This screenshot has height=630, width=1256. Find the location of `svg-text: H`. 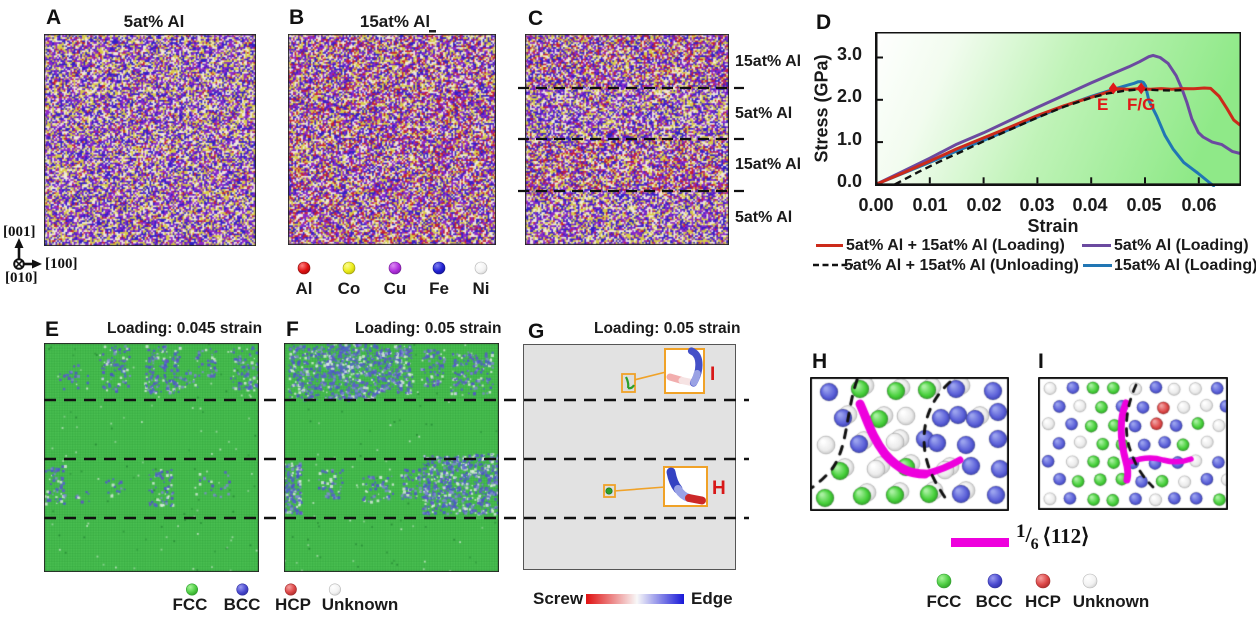

svg-text: H is located at coordinates (719, 488).